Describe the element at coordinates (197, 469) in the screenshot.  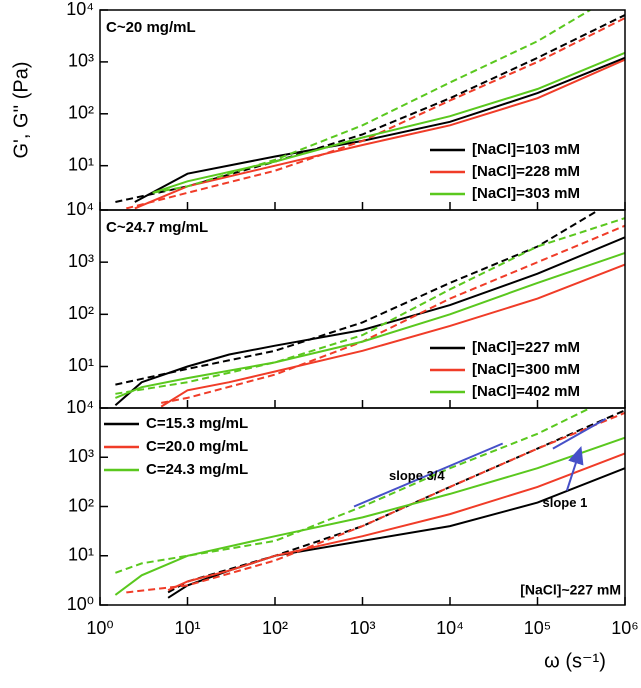
I see `legend-label: C=24.3 mg/mL` at that location.